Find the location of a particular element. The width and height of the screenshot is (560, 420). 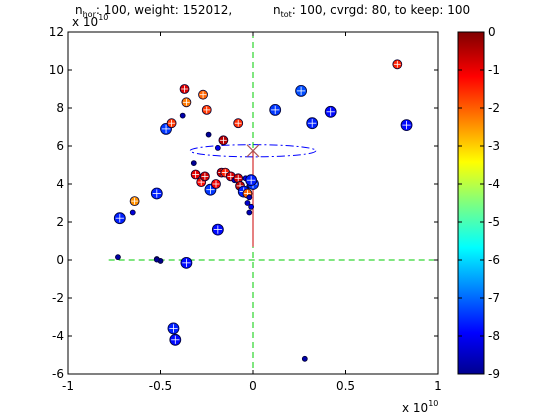

y-tick-label: -6 is located at coordinates (58, 374).